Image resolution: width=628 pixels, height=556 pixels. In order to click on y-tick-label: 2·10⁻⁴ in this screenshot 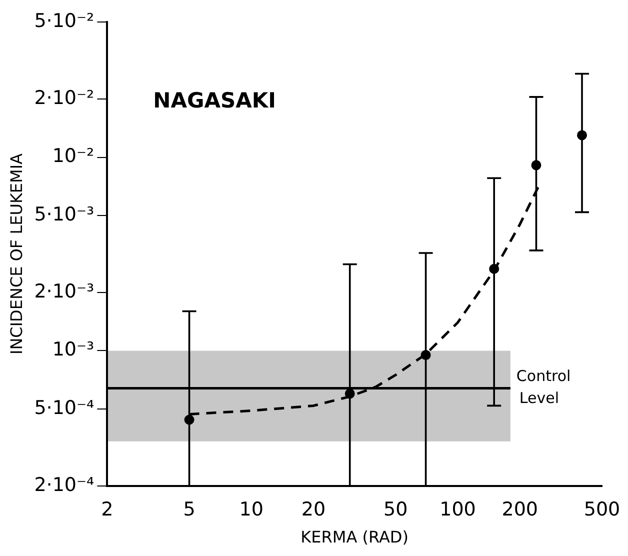, I will do `click(64, 485)`.